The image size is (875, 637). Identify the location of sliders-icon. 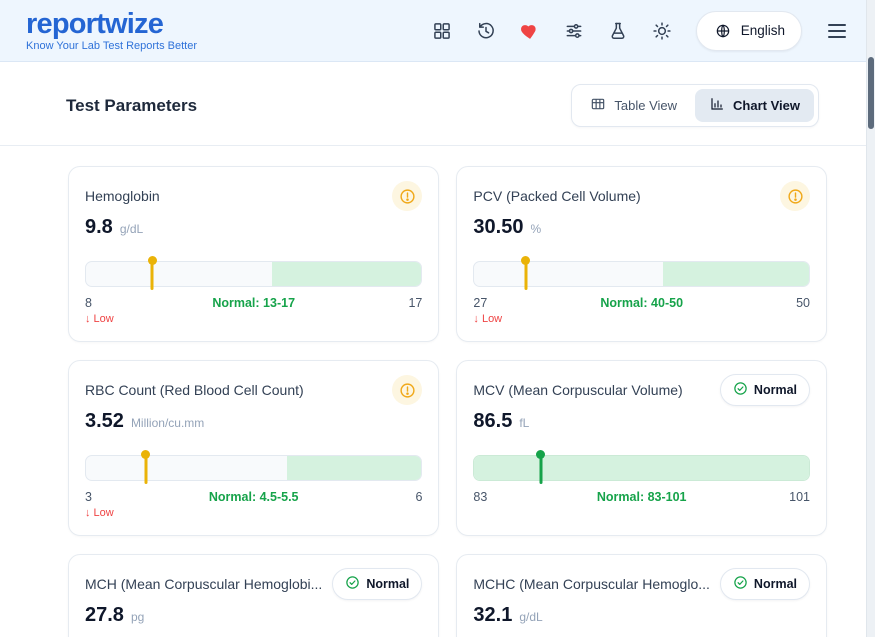
(574, 31).